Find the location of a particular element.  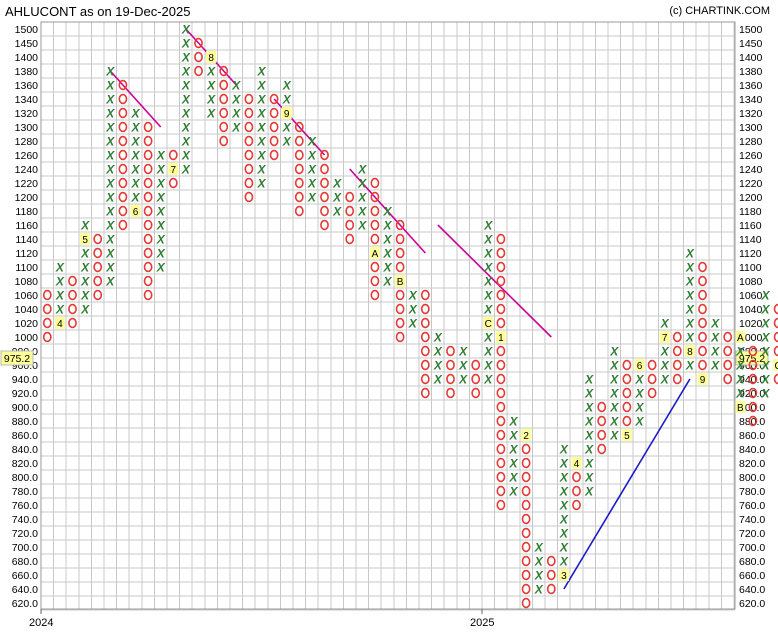

y-tick-label-left: 940.0 is located at coordinates (25, 380).